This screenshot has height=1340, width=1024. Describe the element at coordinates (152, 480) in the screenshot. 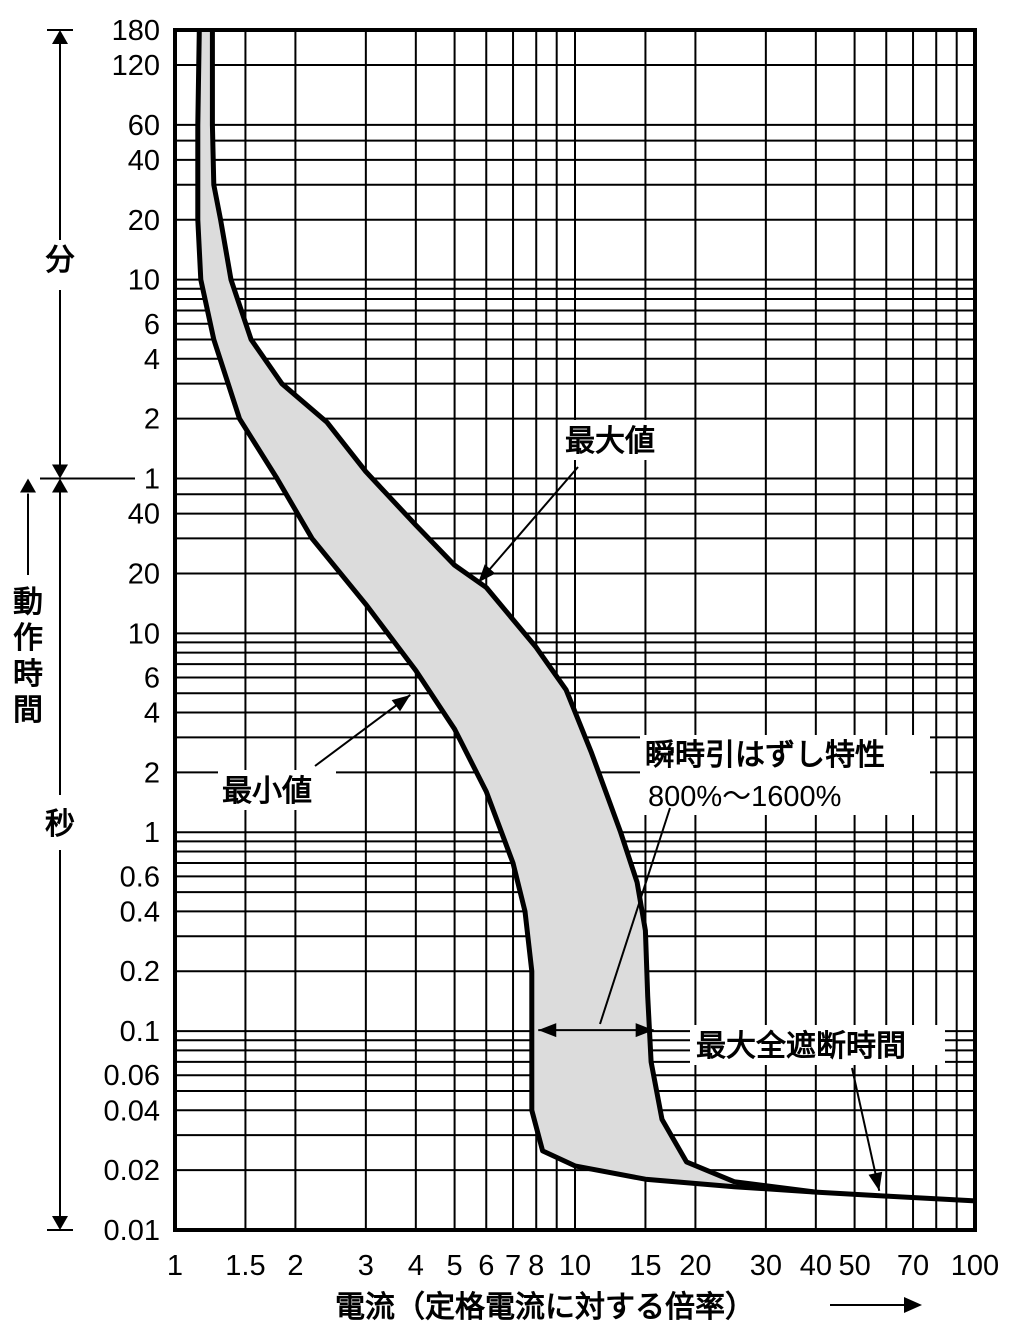

I see `y-tick-label-minutes: 1` at that location.